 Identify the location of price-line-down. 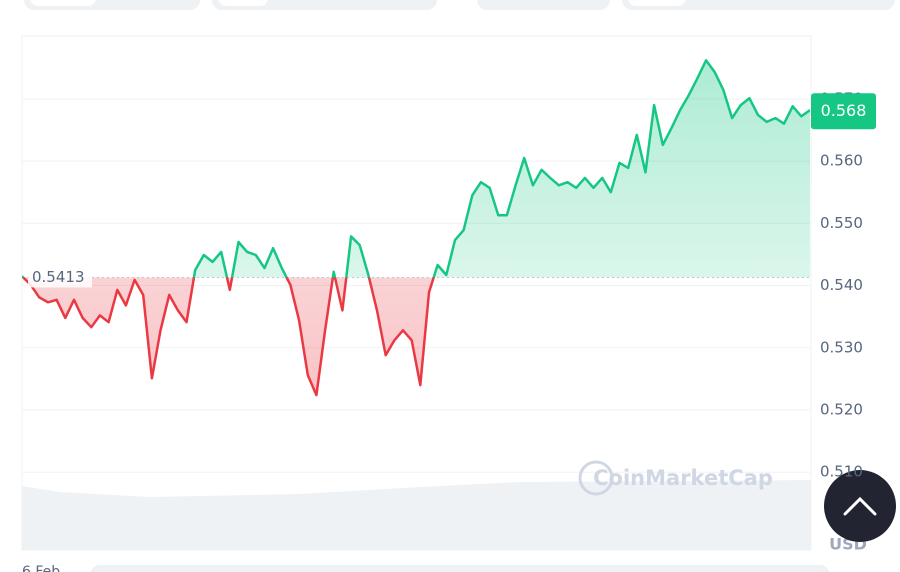
(229, 337).